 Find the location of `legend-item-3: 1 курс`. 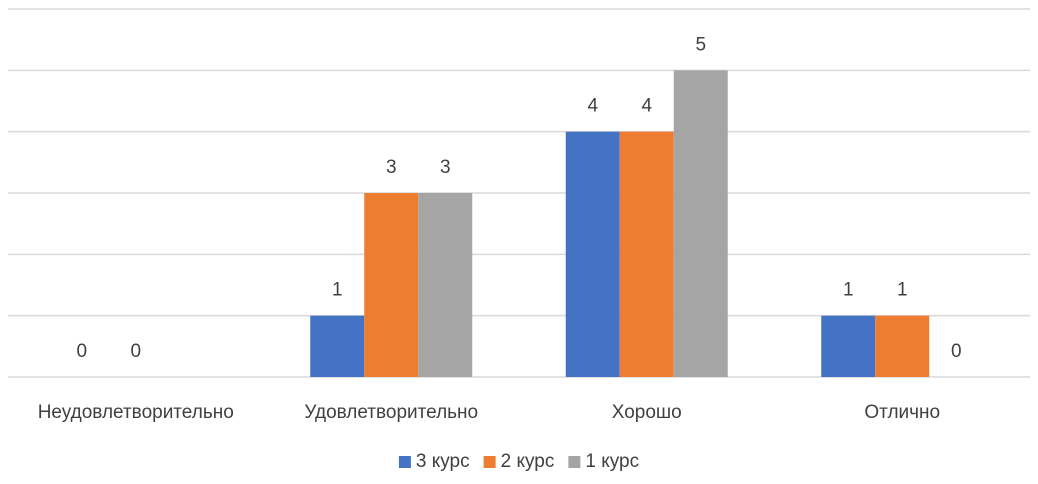

legend-item-3: 1 курс is located at coordinates (603, 461).